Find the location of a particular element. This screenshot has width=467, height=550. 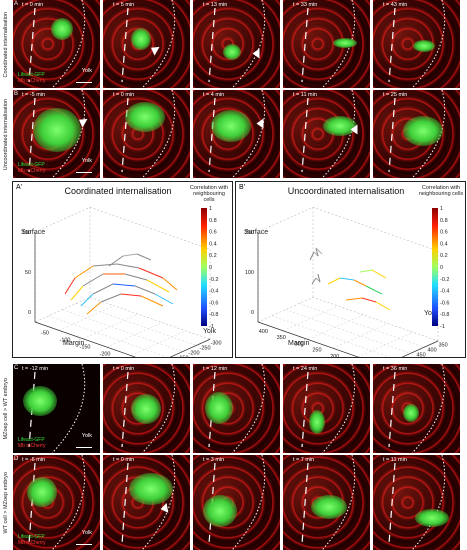

row-a-side-label: Coordinated internalisation is located at coordinates (6, 44).